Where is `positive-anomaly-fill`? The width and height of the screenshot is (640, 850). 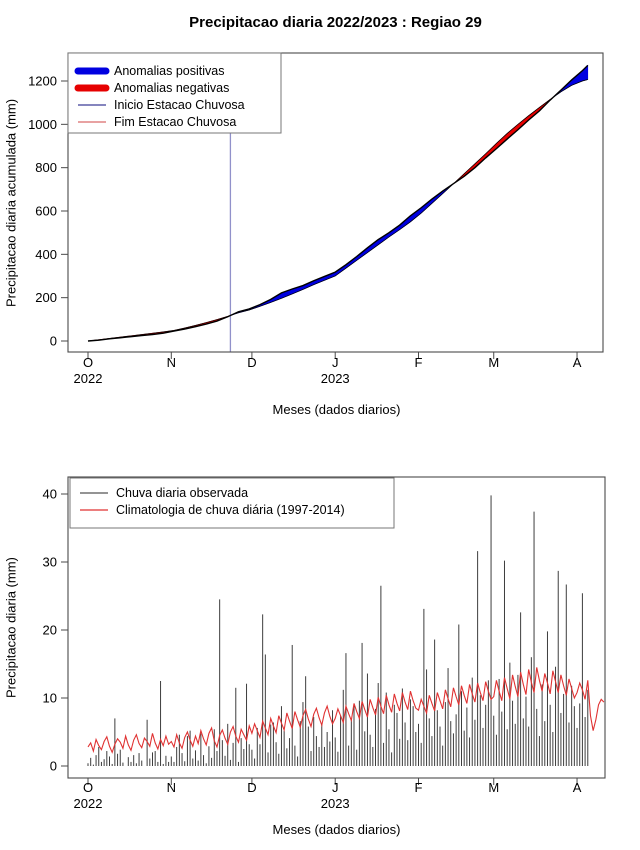
positive-anomaly-fill is located at coordinates (342, 249).